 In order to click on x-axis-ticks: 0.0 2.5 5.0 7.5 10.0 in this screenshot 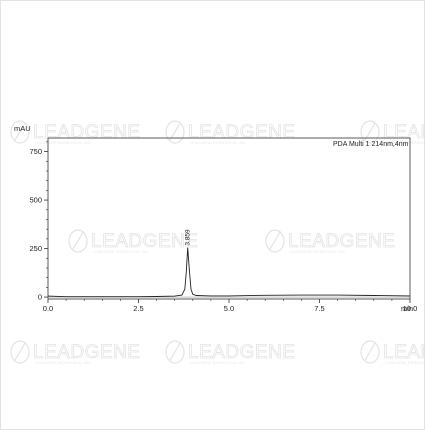, I will do `click(230, 306)`.